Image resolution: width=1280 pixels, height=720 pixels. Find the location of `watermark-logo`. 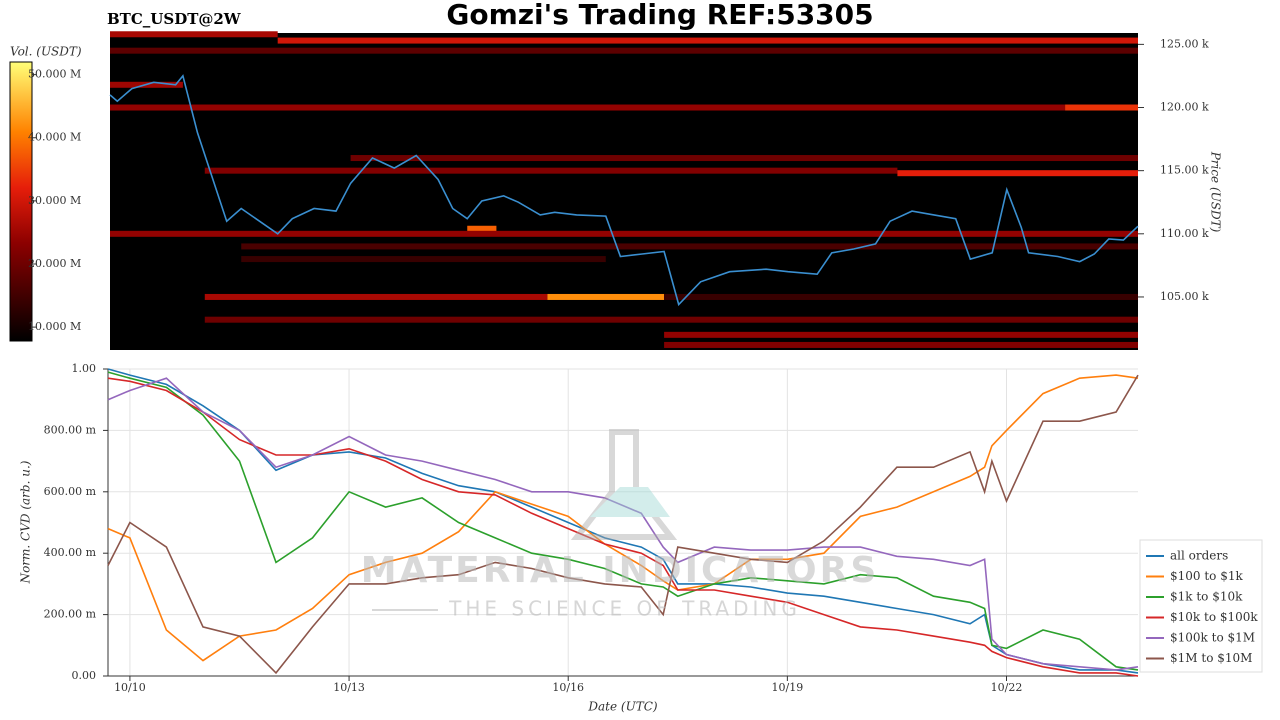

watermark-logo is located at coordinates (525, 520).